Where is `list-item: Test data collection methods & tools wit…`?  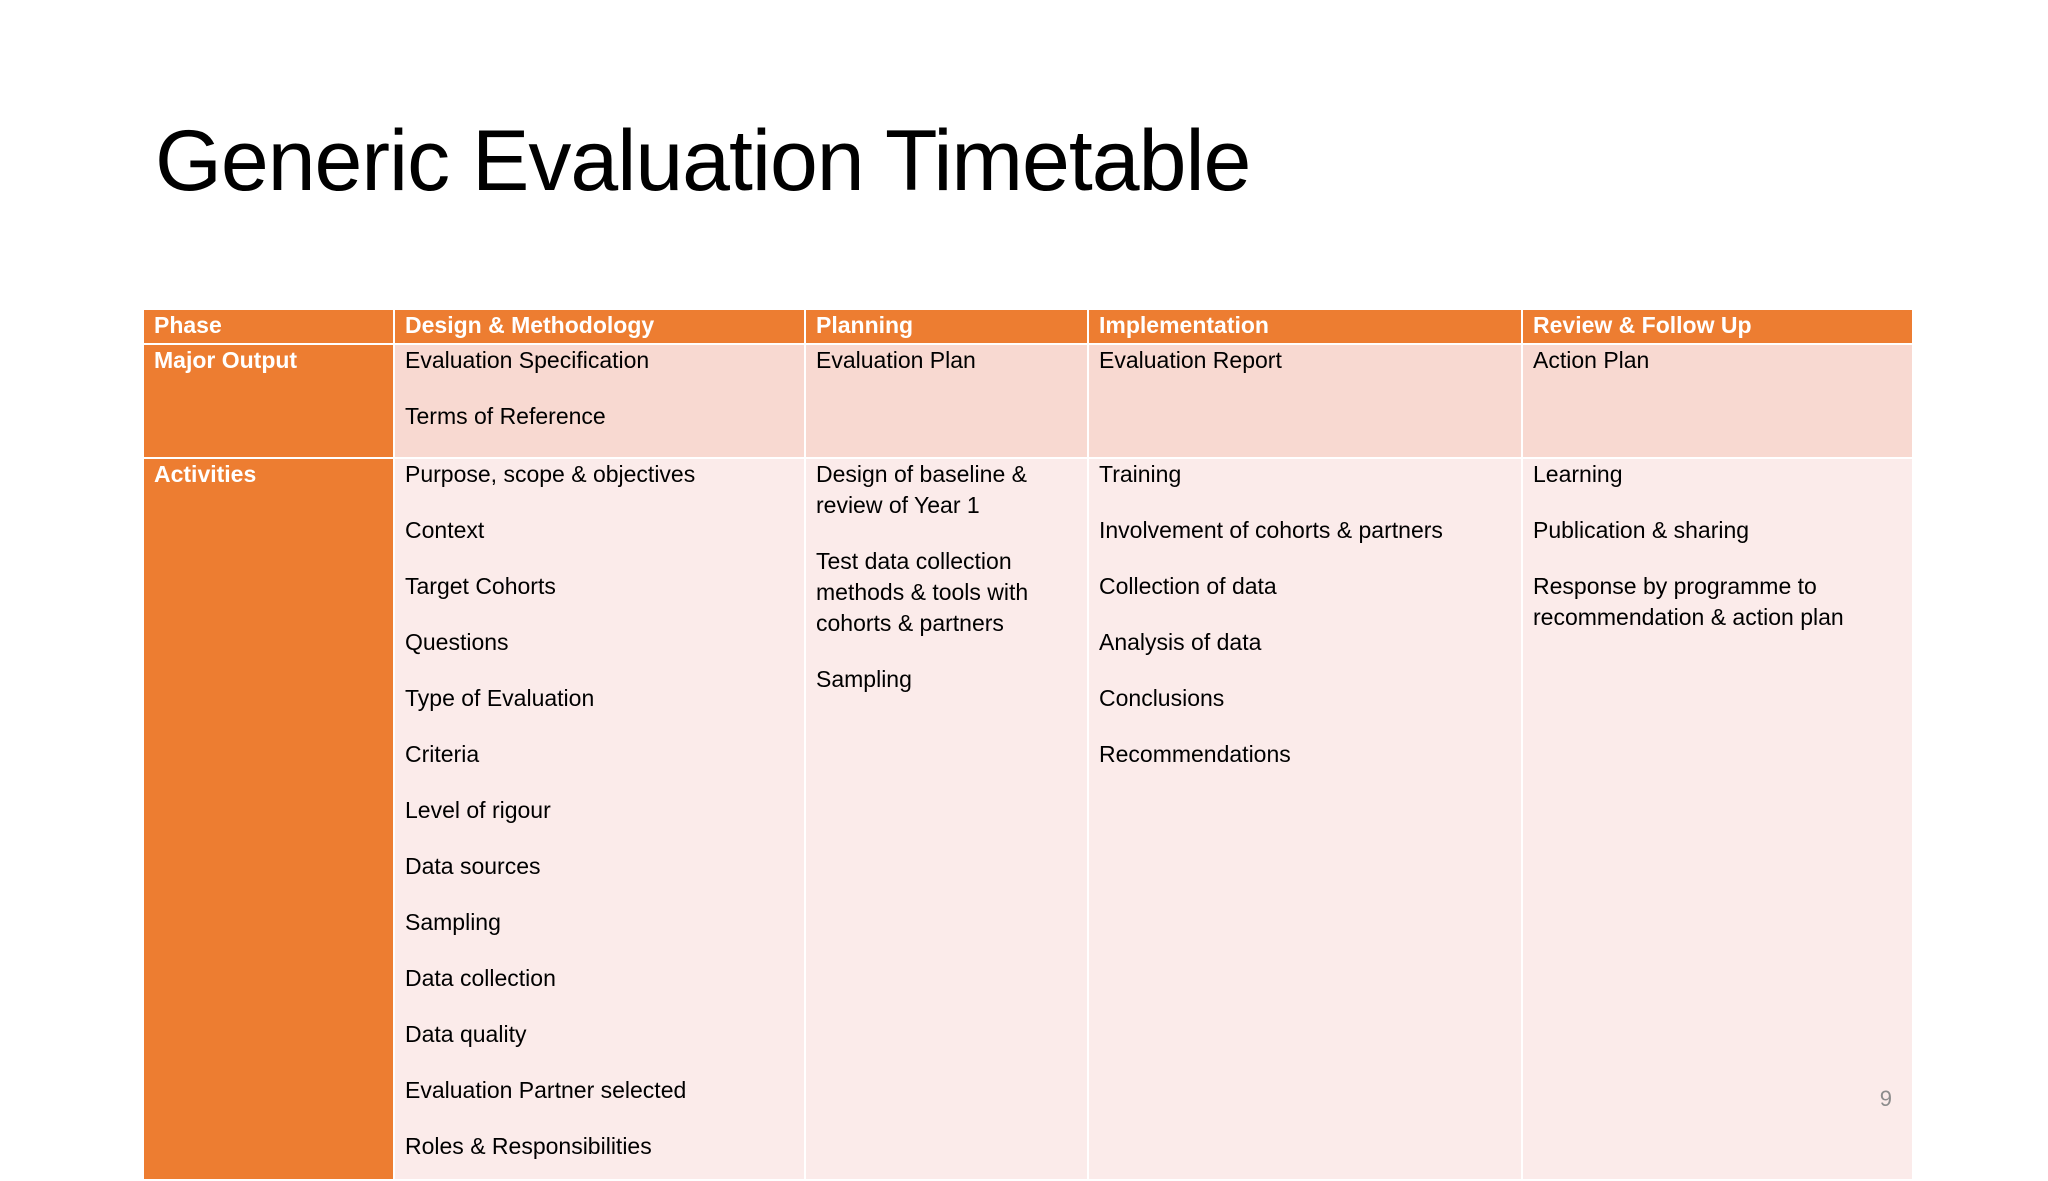 list-item: Test data collection methods & tools wit… is located at coordinates (922, 592).